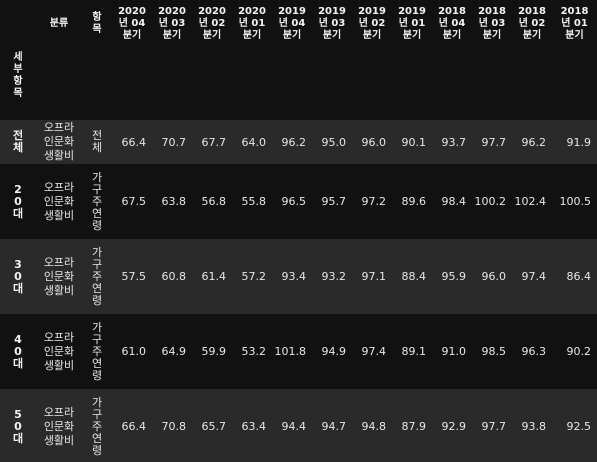 This screenshot has width=597, height=462. What do you see at coordinates (252, 23) in the screenshot?
I see `column-header-period: 2020 년 01 분기` at bounding box center [252, 23].